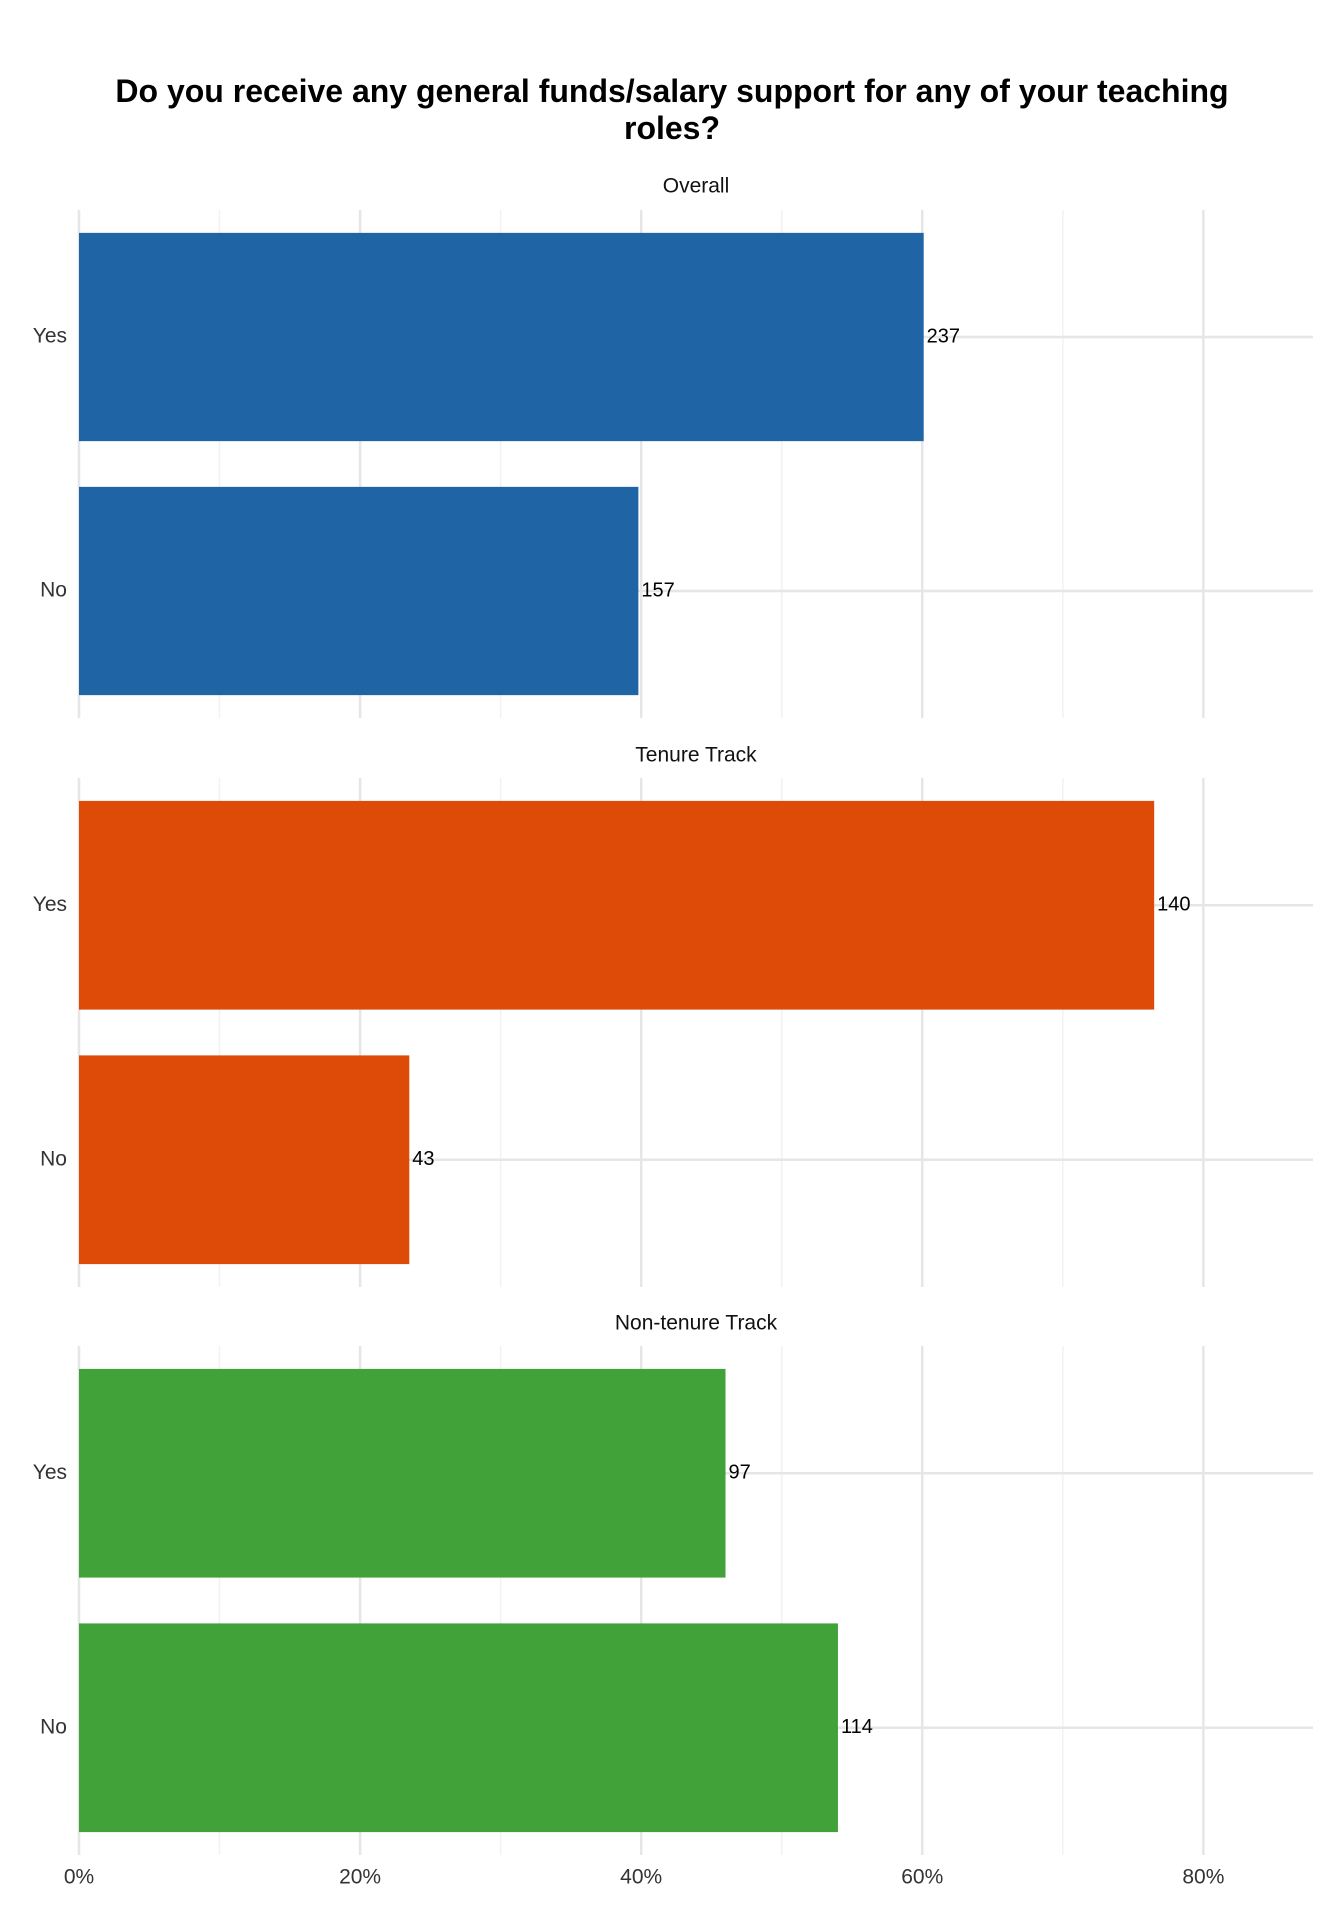 The height and width of the screenshot is (1920, 1344). What do you see at coordinates (922, 1877) in the screenshot?
I see `x-tick-label: 60%` at bounding box center [922, 1877].